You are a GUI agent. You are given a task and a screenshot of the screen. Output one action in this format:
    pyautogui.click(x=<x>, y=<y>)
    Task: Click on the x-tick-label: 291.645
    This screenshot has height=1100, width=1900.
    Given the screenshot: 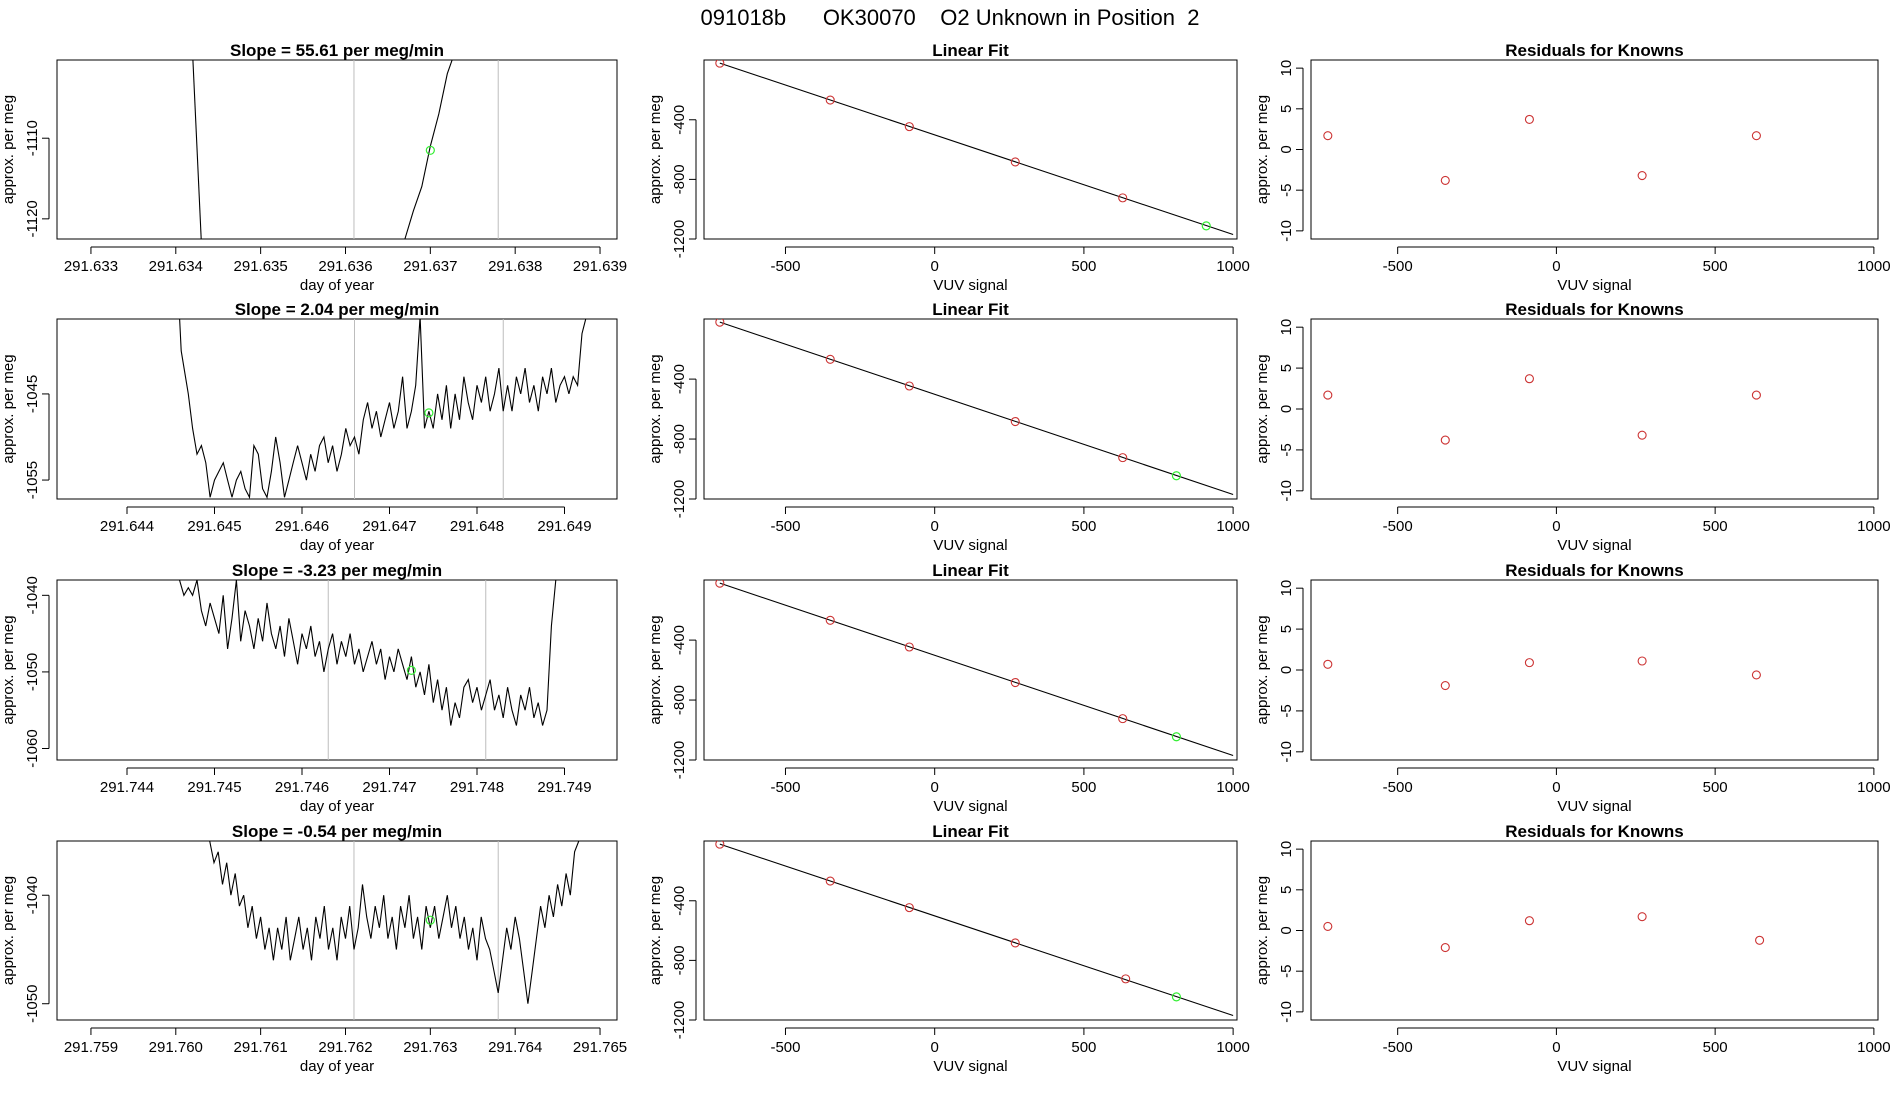 What is the action you would take?
    pyautogui.click(x=214, y=526)
    